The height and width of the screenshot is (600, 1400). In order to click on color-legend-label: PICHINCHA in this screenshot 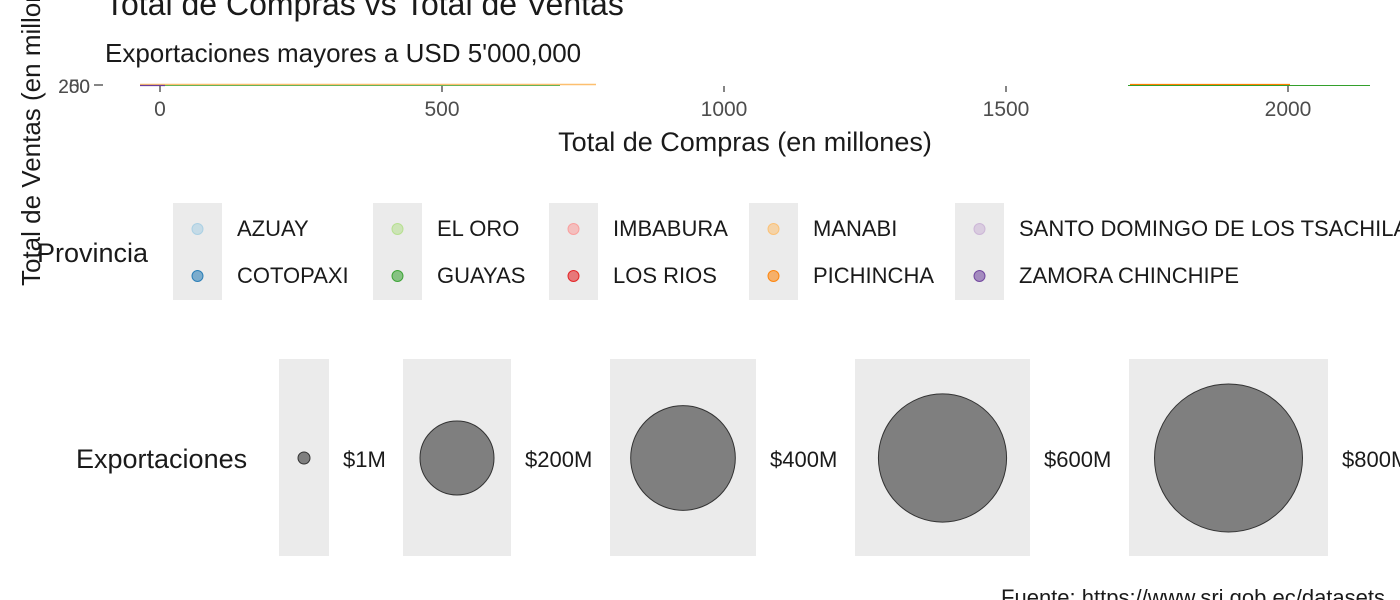, I will do `click(873, 275)`.